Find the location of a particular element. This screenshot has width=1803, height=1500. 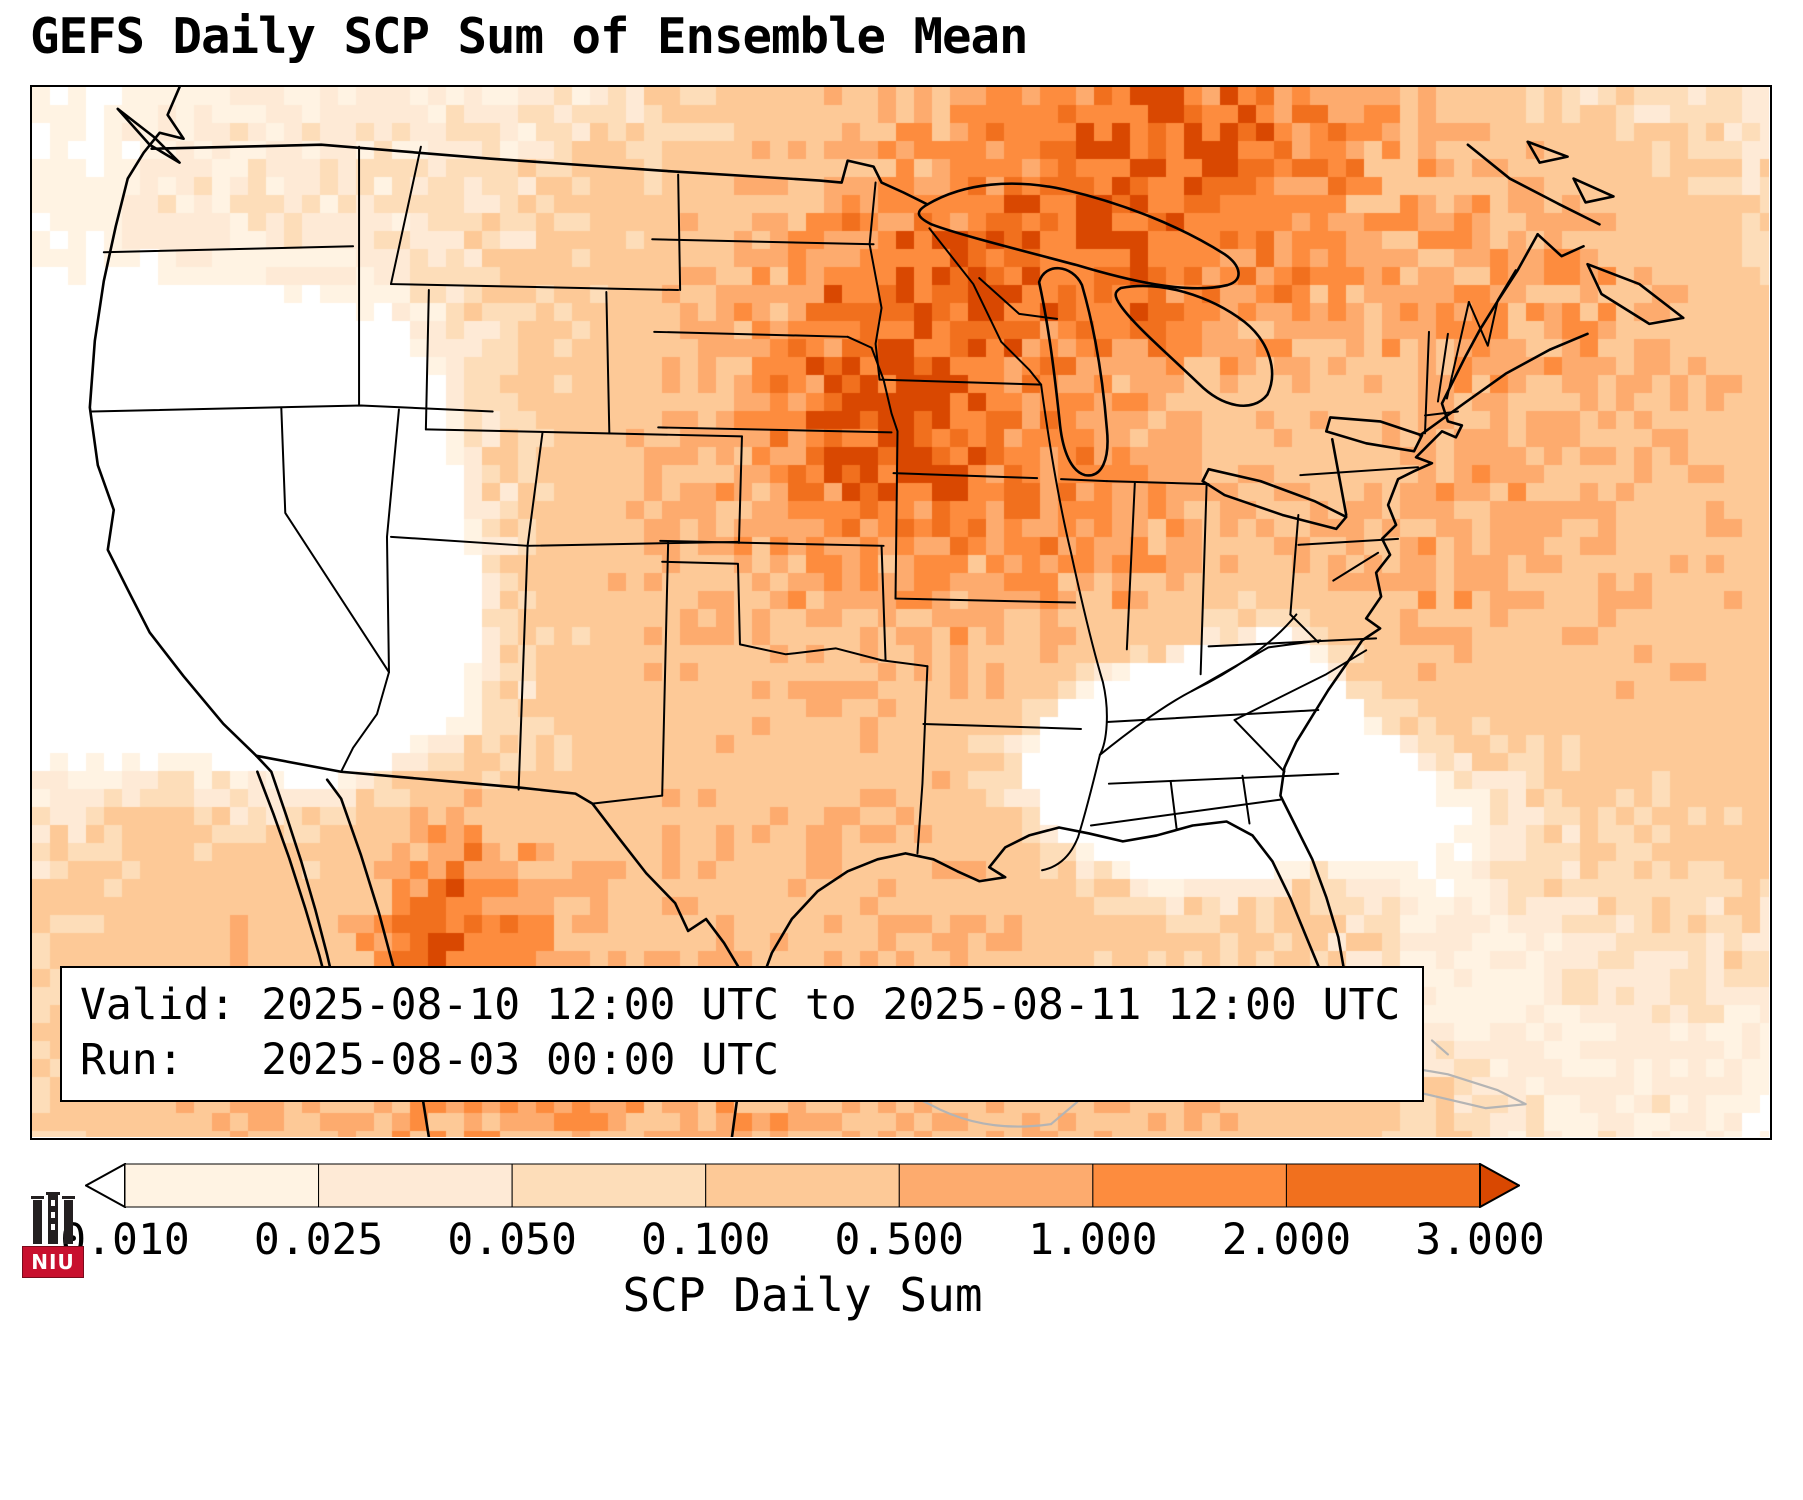

colorbar-tick: 0.025 is located at coordinates (318, 1240).